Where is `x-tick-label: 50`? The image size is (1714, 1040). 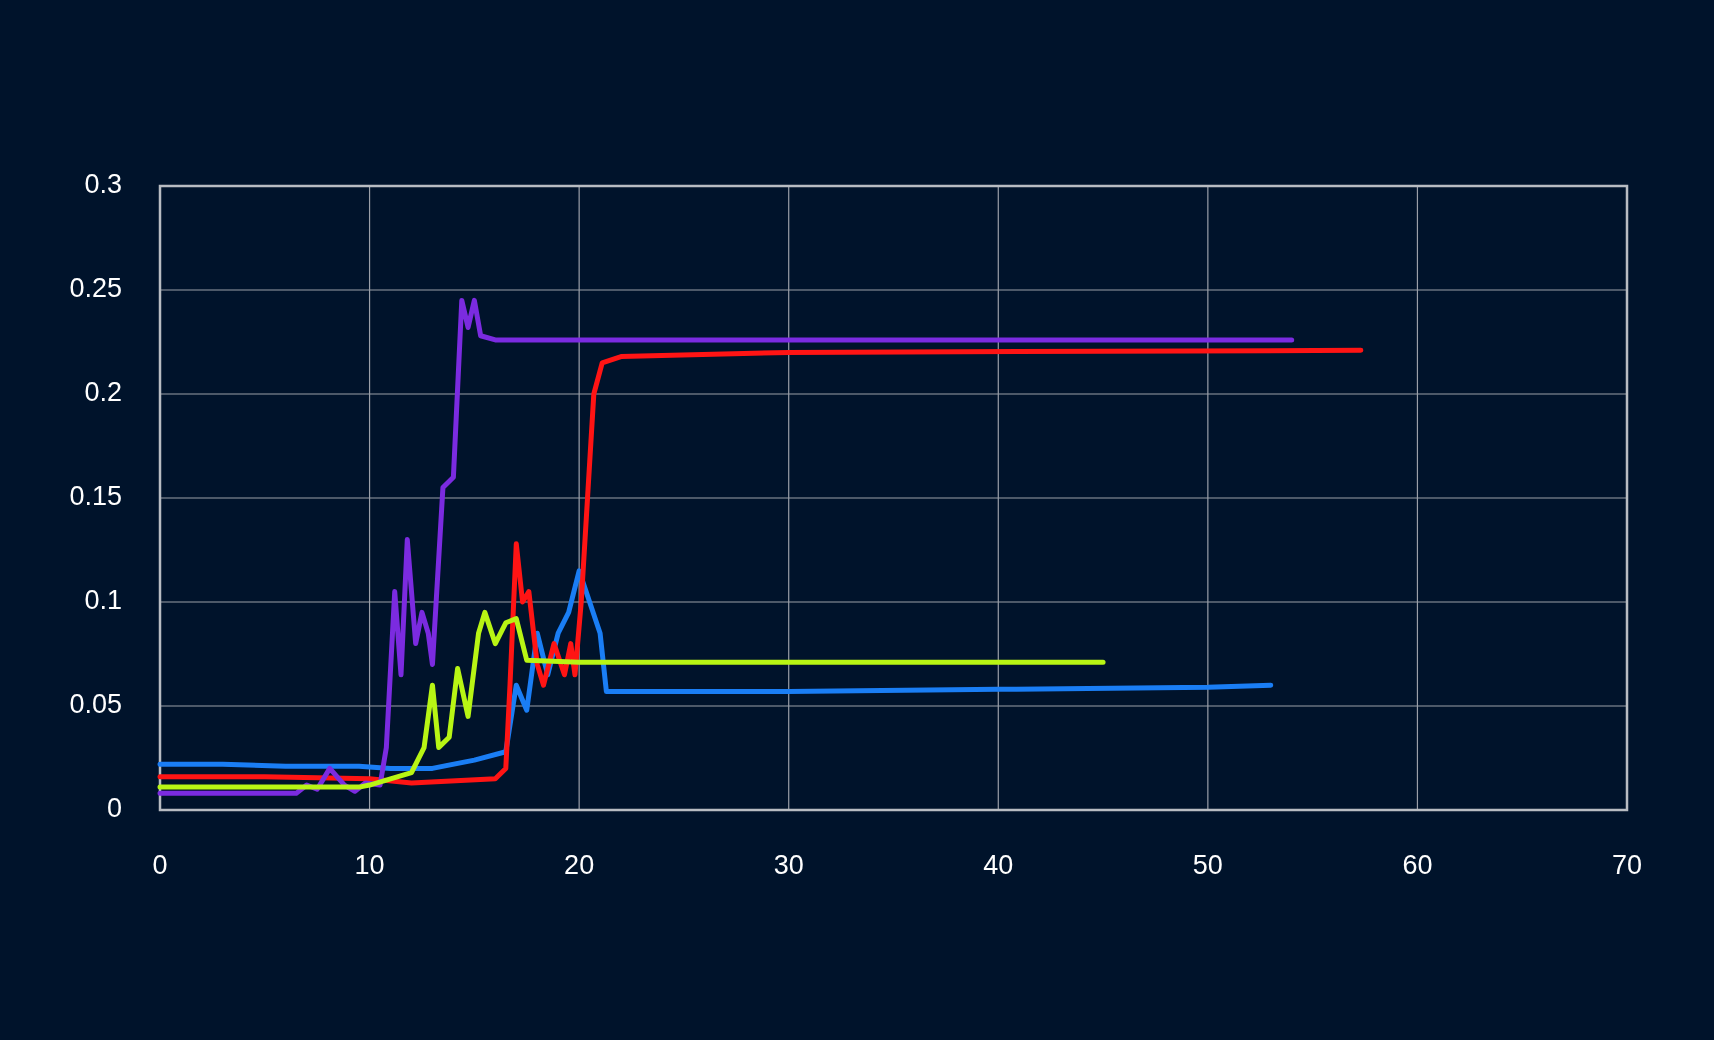 x-tick-label: 50 is located at coordinates (1207, 865).